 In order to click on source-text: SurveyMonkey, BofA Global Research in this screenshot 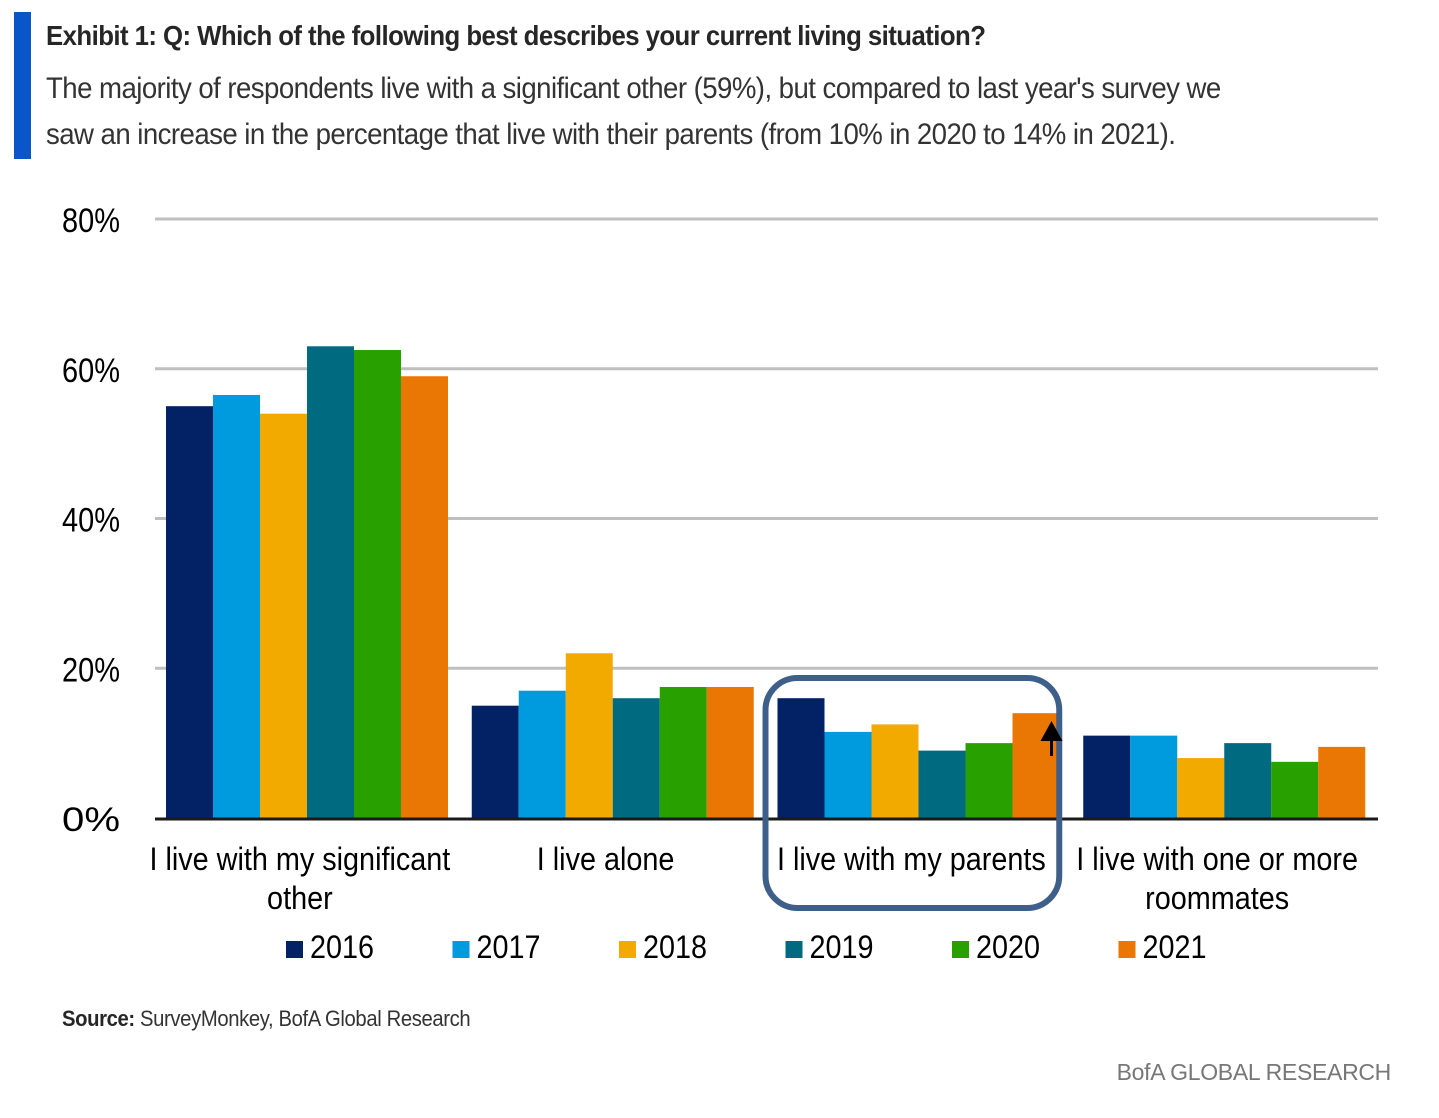, I will do `click(302, 1018)`.